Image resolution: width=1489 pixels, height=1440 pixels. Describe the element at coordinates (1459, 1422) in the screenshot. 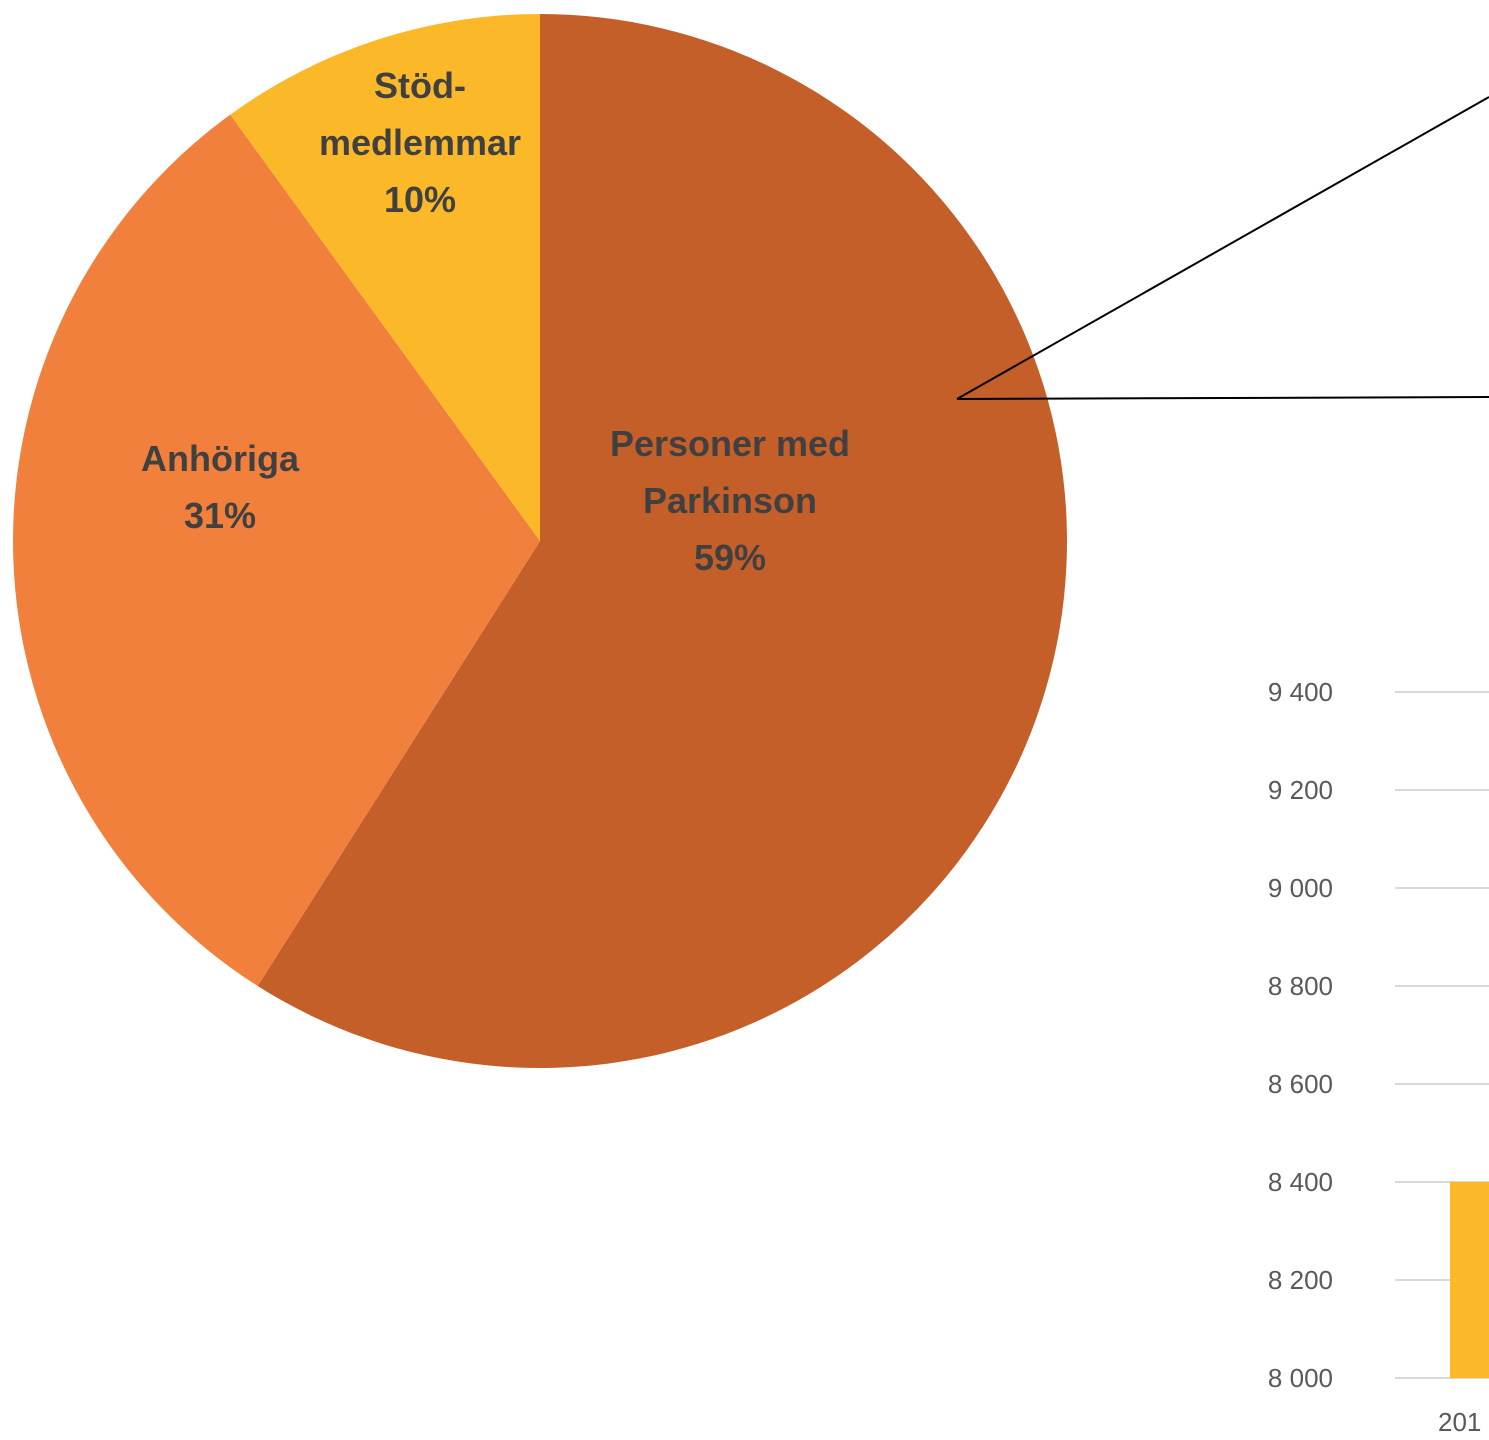

I see `x-tick-label-0: 201` at that location.